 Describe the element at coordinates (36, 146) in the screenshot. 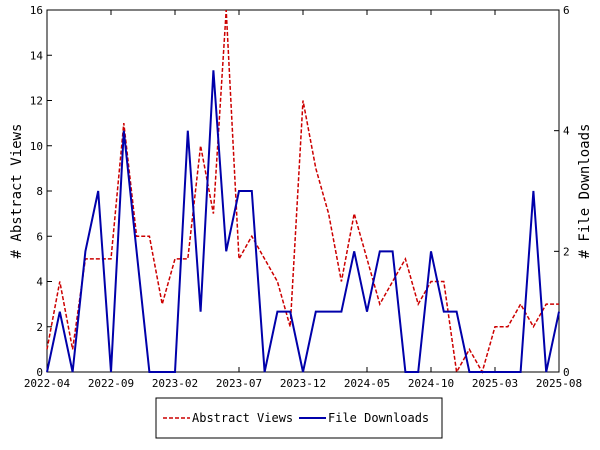

I see `y-left-tick-label: 10` at that location.